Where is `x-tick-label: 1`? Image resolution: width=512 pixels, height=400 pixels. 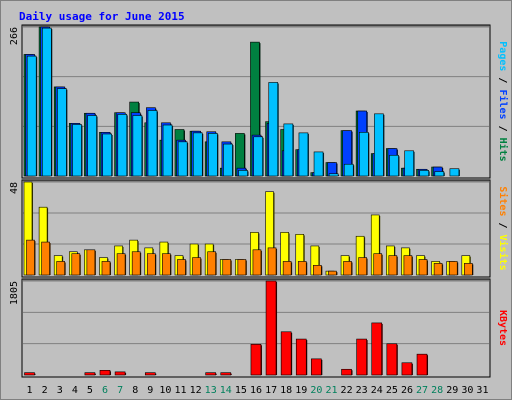 x-tick-label: 1 is located at coordinates (30, 390).